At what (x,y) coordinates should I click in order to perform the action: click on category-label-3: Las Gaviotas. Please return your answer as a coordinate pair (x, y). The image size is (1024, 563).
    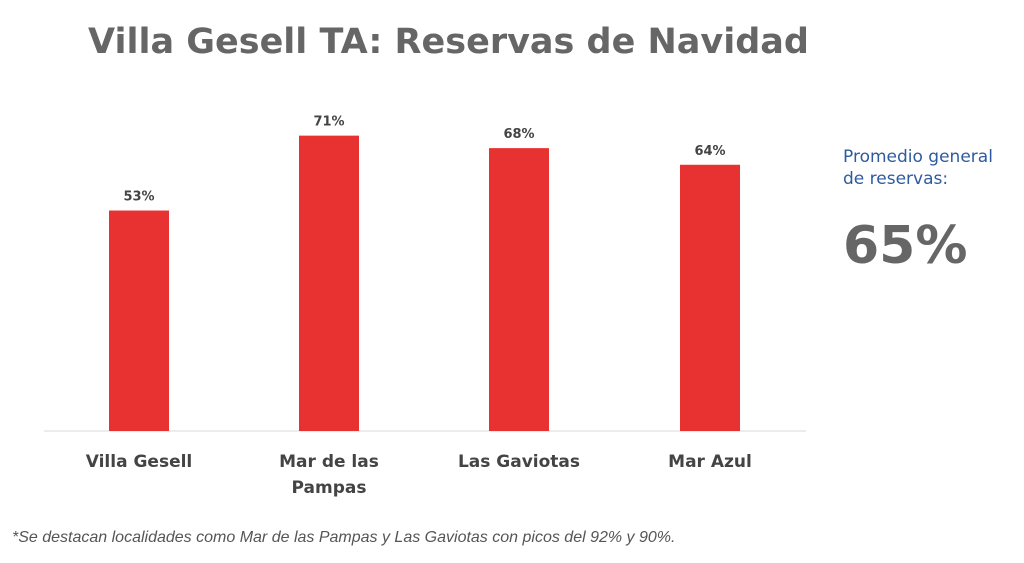
    Looking at the image, I should click on (519, 462).